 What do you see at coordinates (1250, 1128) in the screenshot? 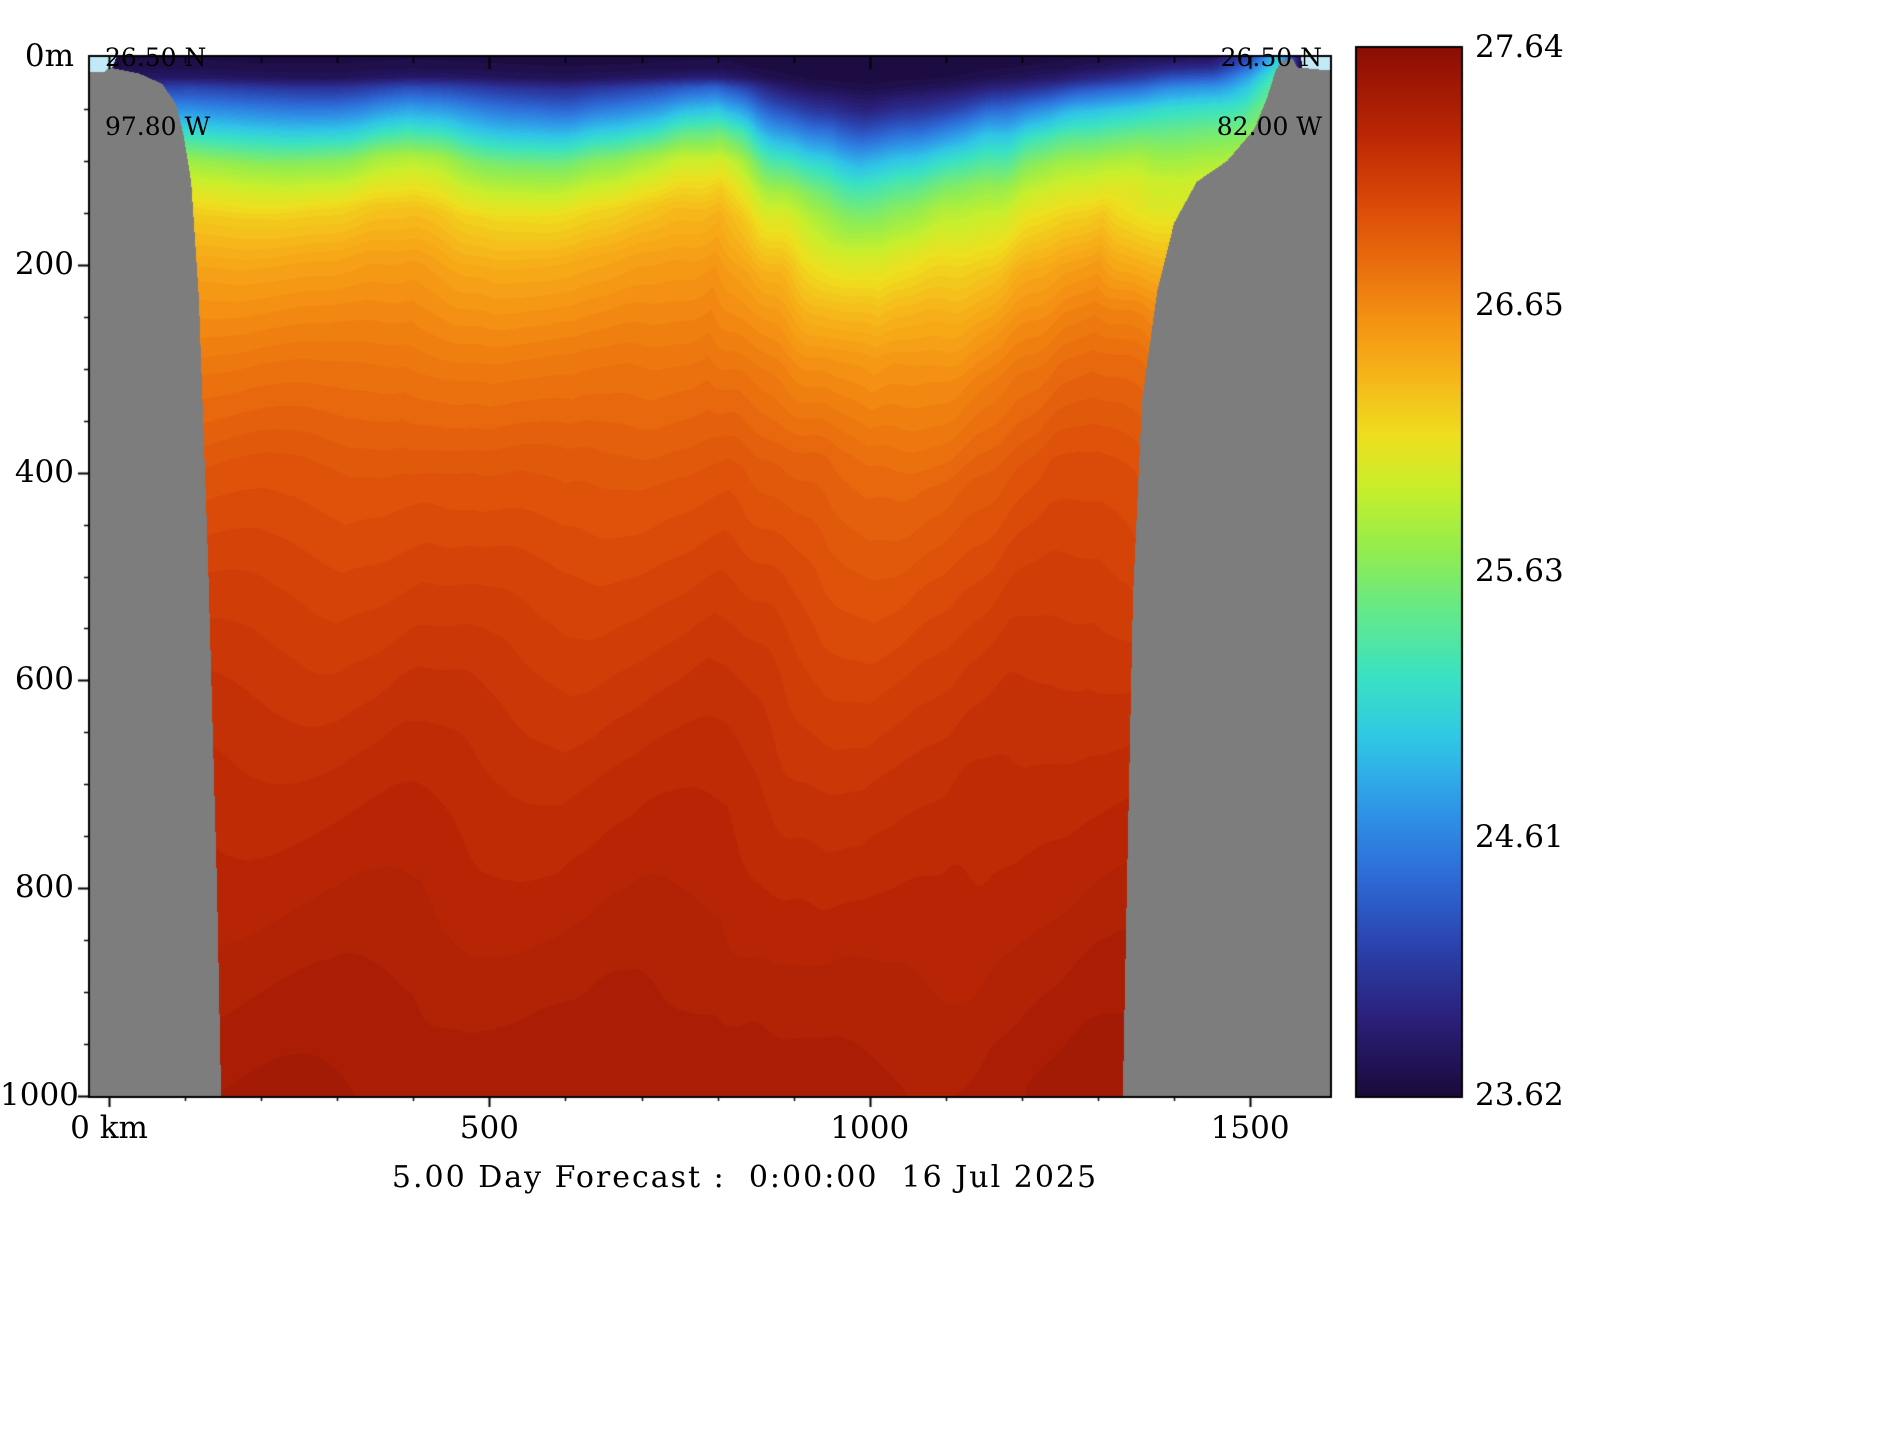
I see `x-tick-label-1500: 1500` at bounding box center [1250, 1128].